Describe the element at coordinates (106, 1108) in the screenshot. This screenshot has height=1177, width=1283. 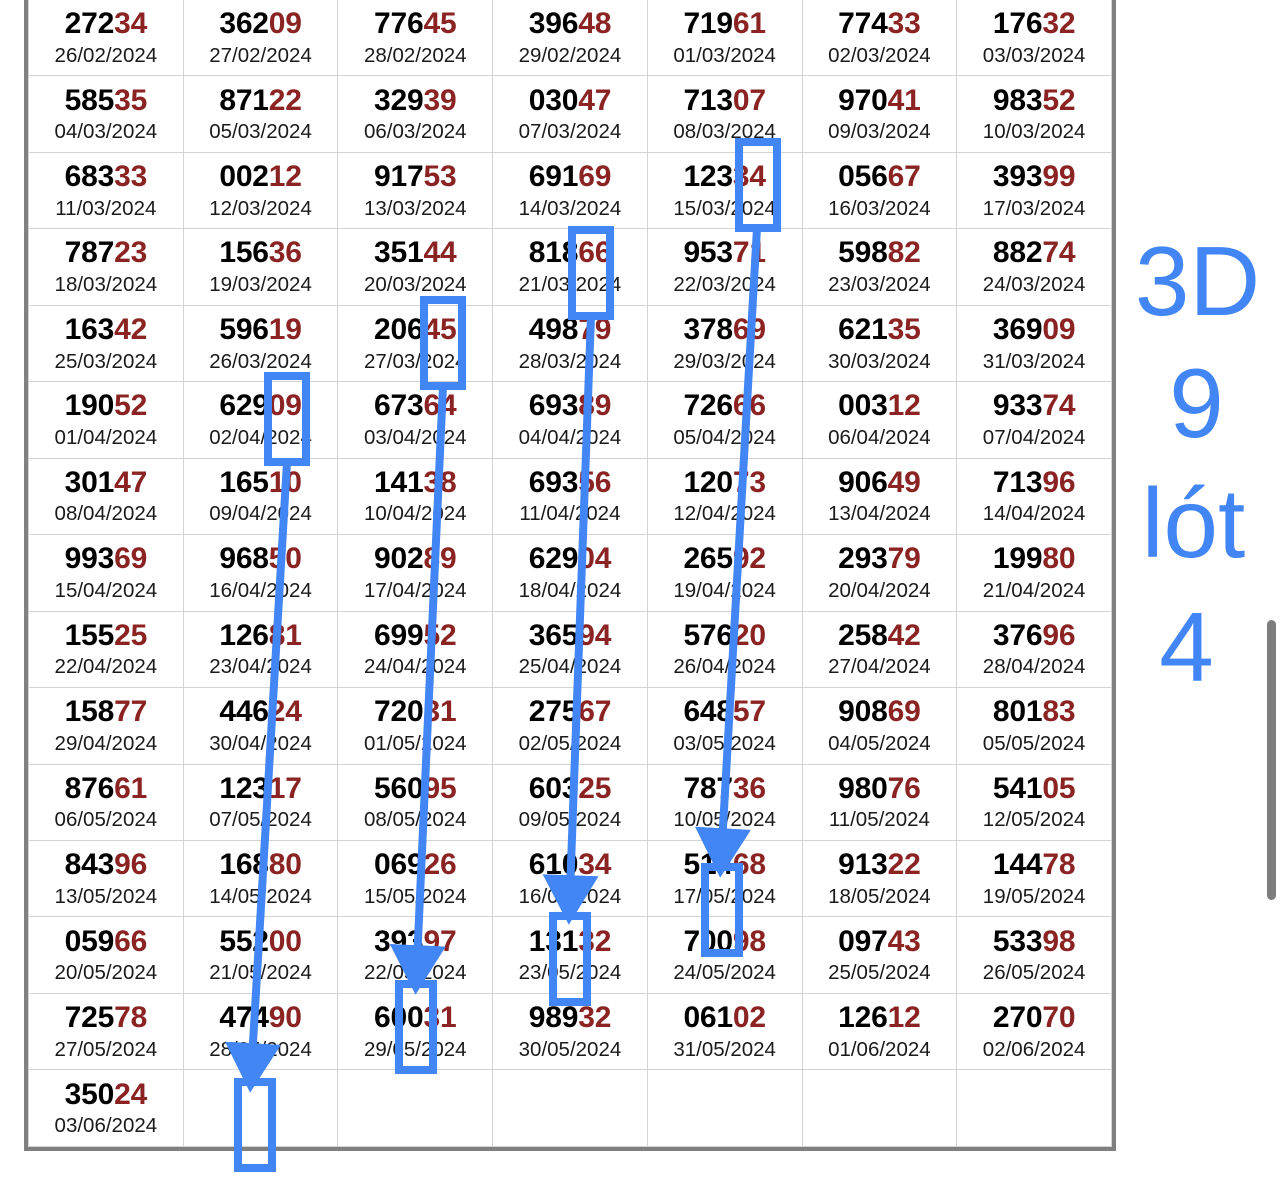
I see `result-cell: 35024 03/06/2024` at that location.